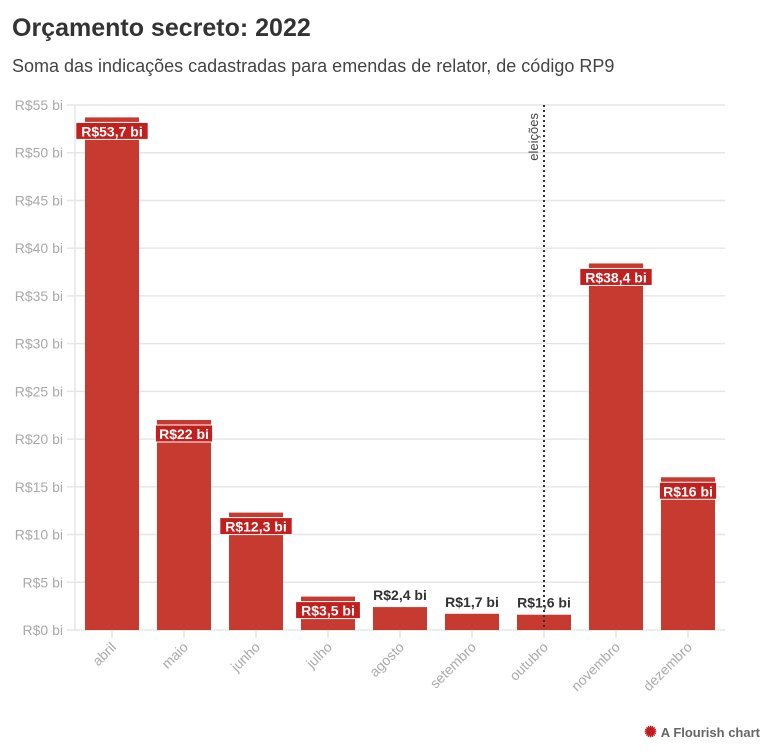 The width and height of the screenshot is (770, 755). Describe the element at coordinates (472, 602) in the screenshot. I see `data-label: R$1,7 bi` at that location.